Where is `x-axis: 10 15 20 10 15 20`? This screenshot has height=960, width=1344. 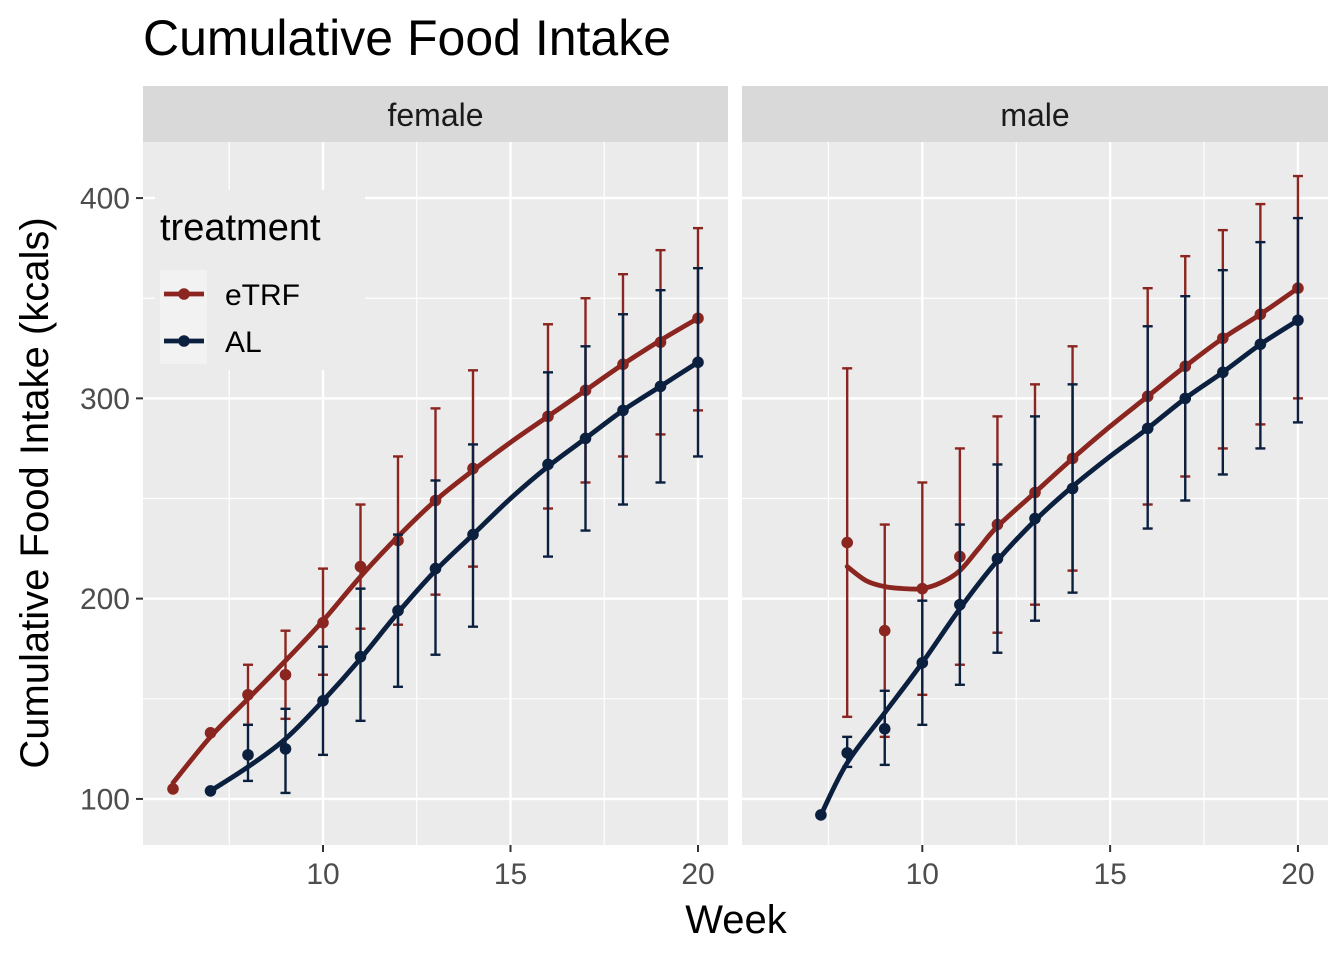
x-axis: 10 15 20 10 15 20 is located at coordinates (810, 868).